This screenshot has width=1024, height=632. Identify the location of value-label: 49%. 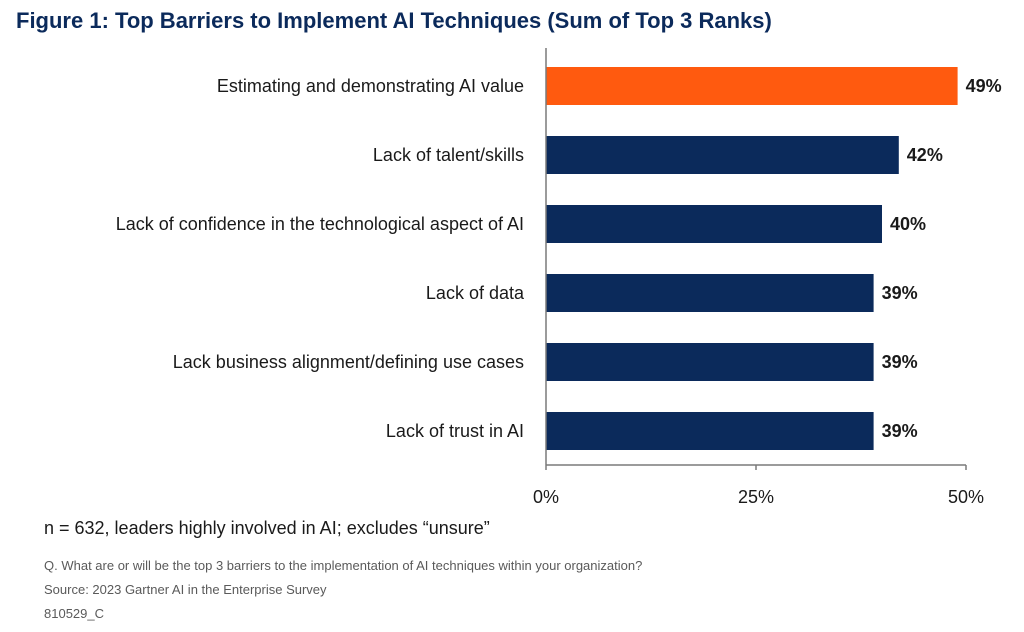
(984, 86).